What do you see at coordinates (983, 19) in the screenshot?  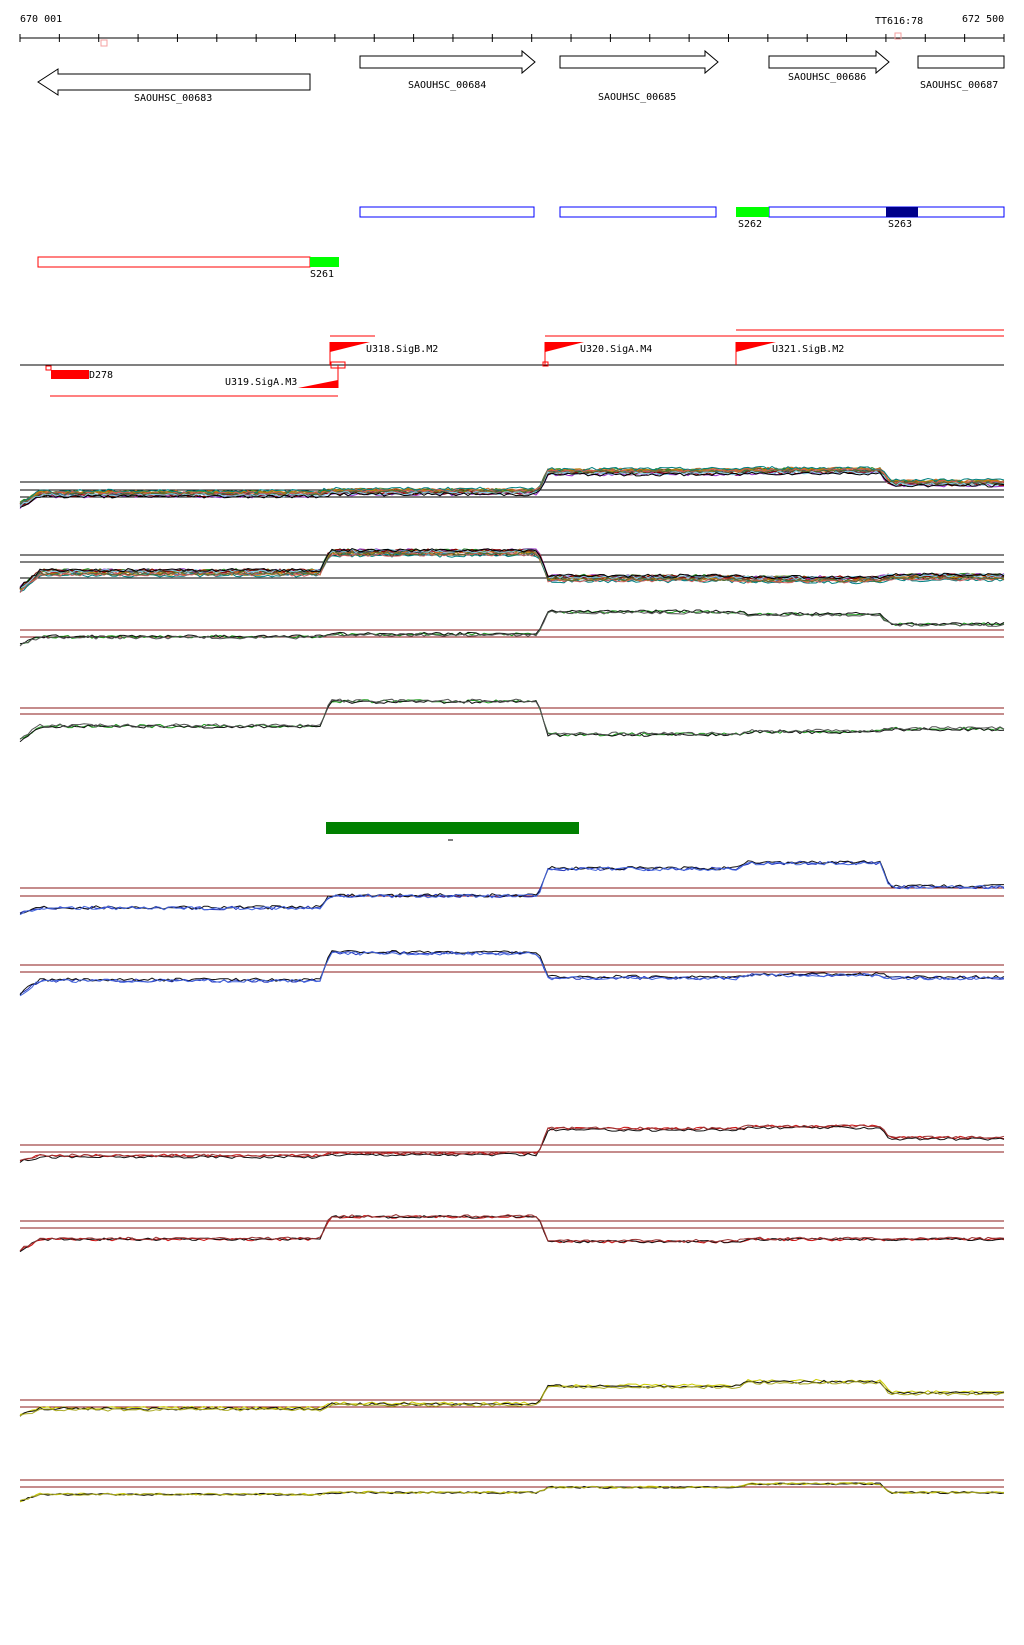 I see `ruler-end-label: 672 500` at bounding box center [983, 19].